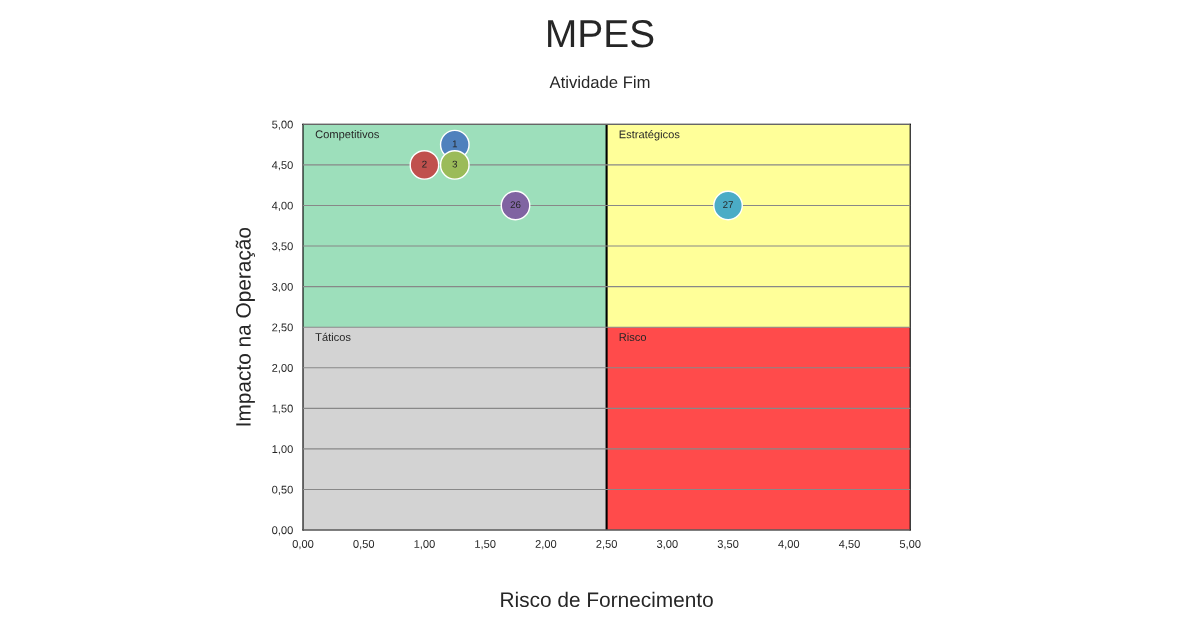 Image resolution: width=1200 pixels, height=628 pixels. Describe the element at coordinates (303, 545) in the screenshot. I see `x-tick-label: 0,00` at that location.